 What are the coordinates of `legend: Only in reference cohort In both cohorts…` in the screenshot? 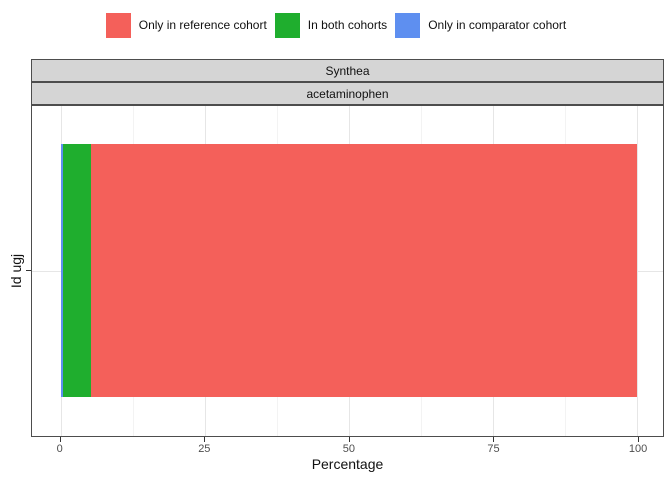 It's located at (336, 25).